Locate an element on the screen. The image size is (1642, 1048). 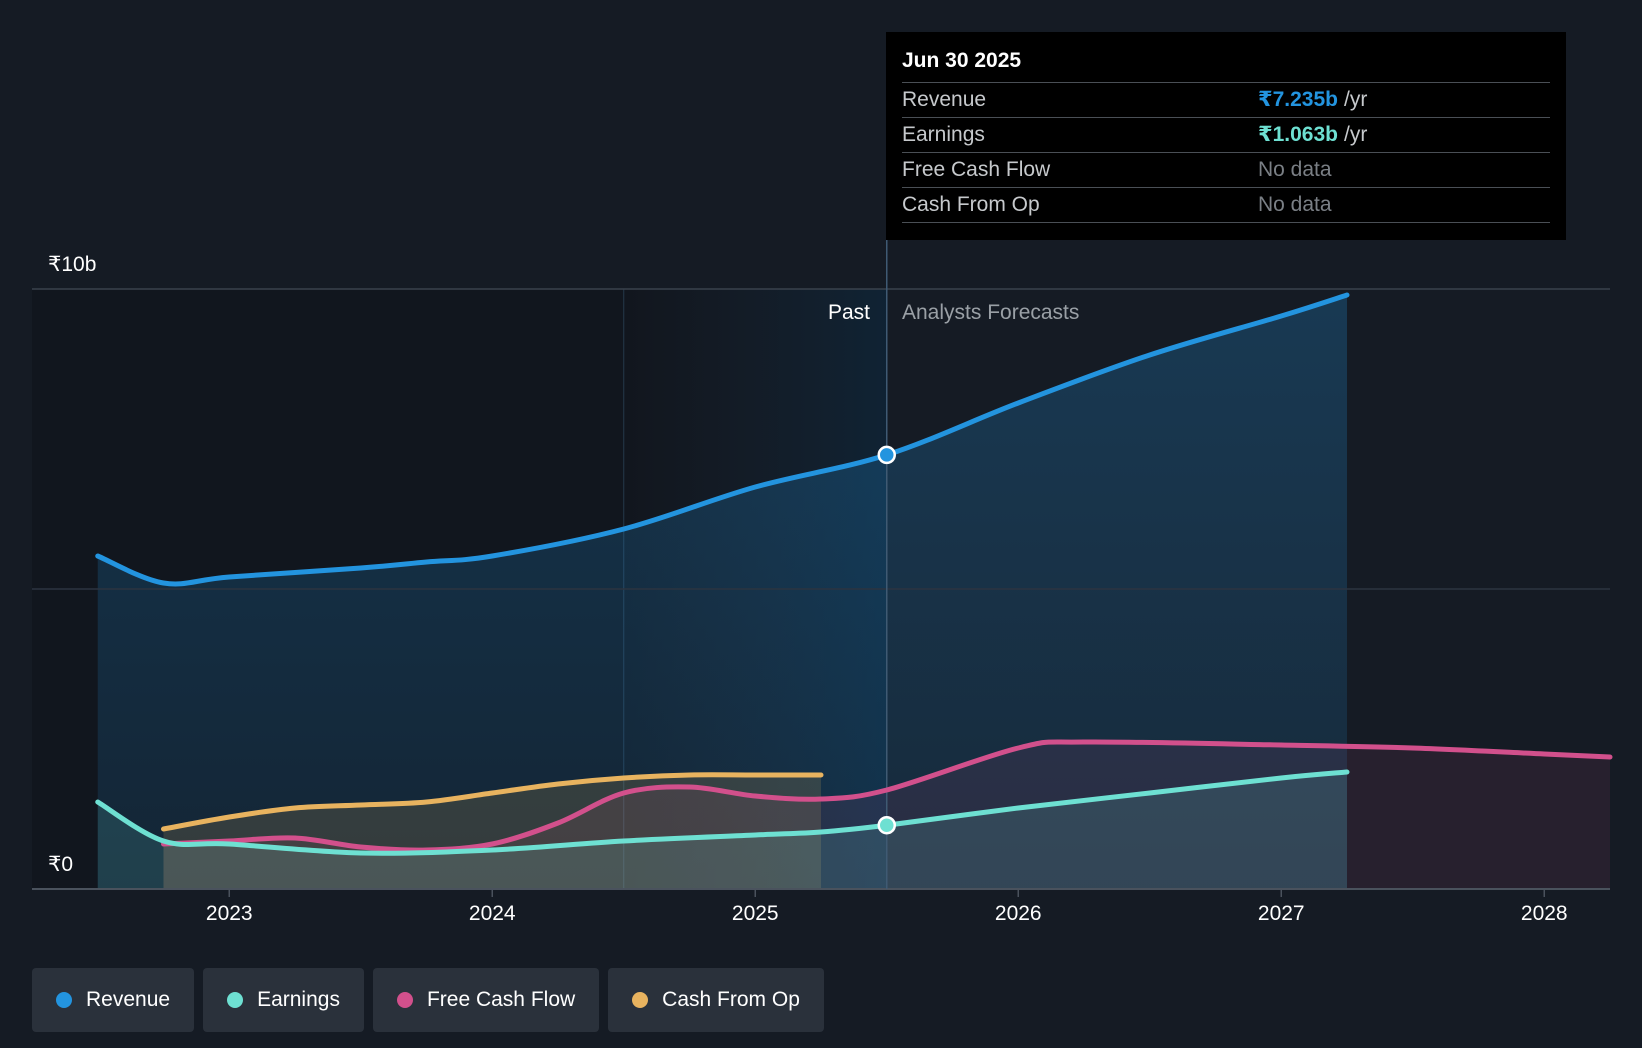
forecast-region-label: Analysts Forecasts is located at coordinates (991, 312).